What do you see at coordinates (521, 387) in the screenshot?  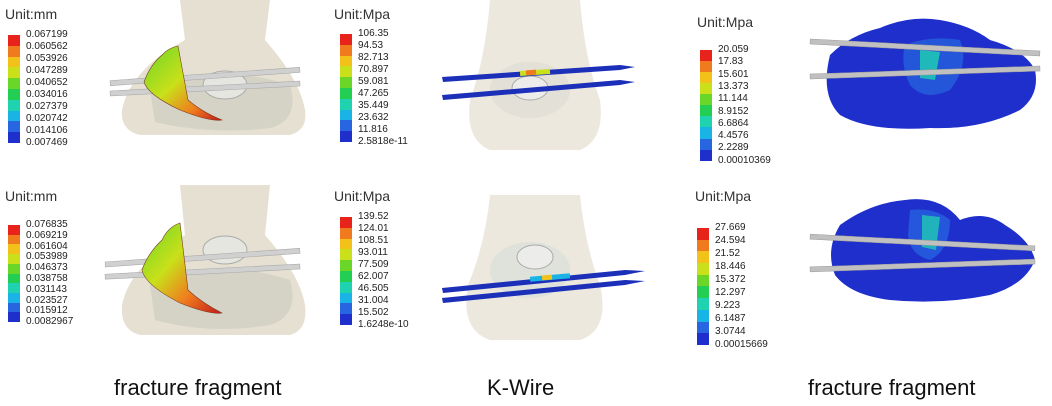 I see `caption-k-wire: K-Wire` at bounding box center [521, 387].